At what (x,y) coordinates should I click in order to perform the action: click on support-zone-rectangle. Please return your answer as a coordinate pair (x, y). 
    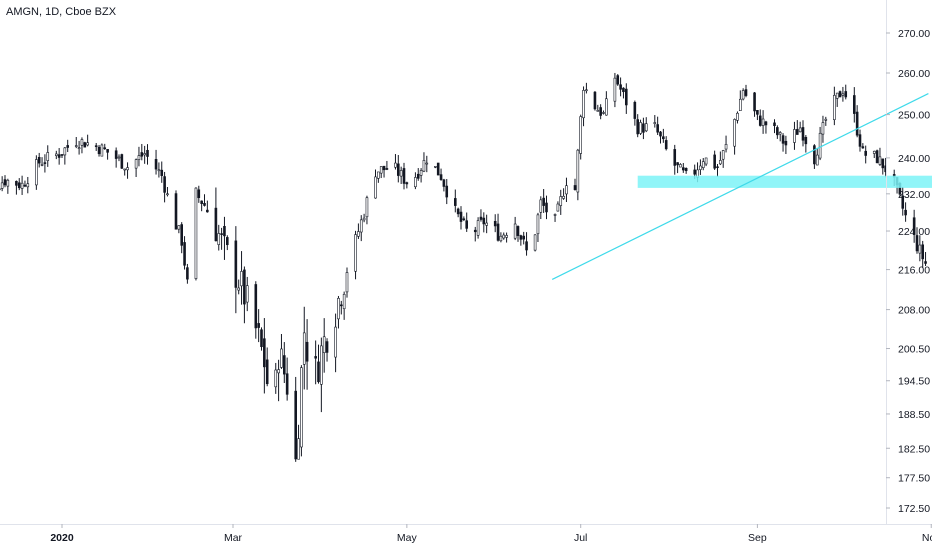
    Looking at the image, I should click on (784, 181).